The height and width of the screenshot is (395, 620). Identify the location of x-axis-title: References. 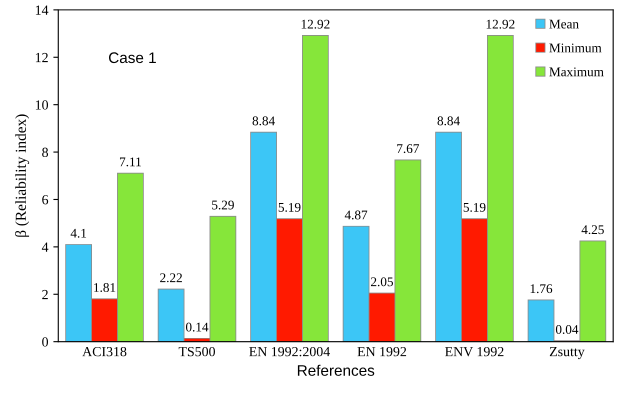
(336, 370).